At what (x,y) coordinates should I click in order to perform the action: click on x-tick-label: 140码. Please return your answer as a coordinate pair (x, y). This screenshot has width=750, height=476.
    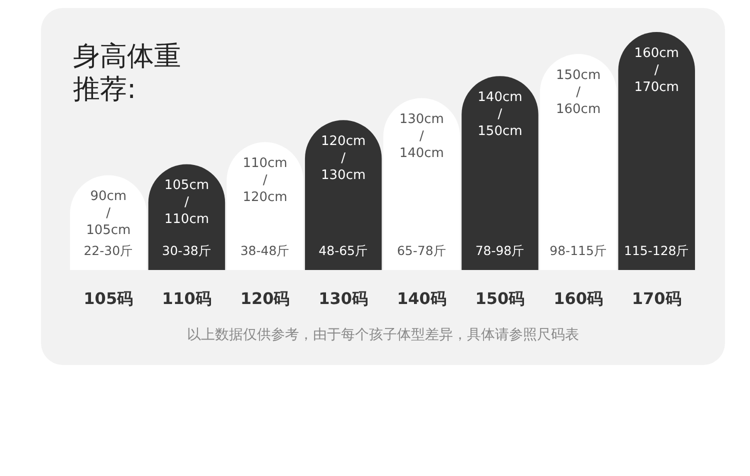
    Looking at the image, I should click on (421, 298).